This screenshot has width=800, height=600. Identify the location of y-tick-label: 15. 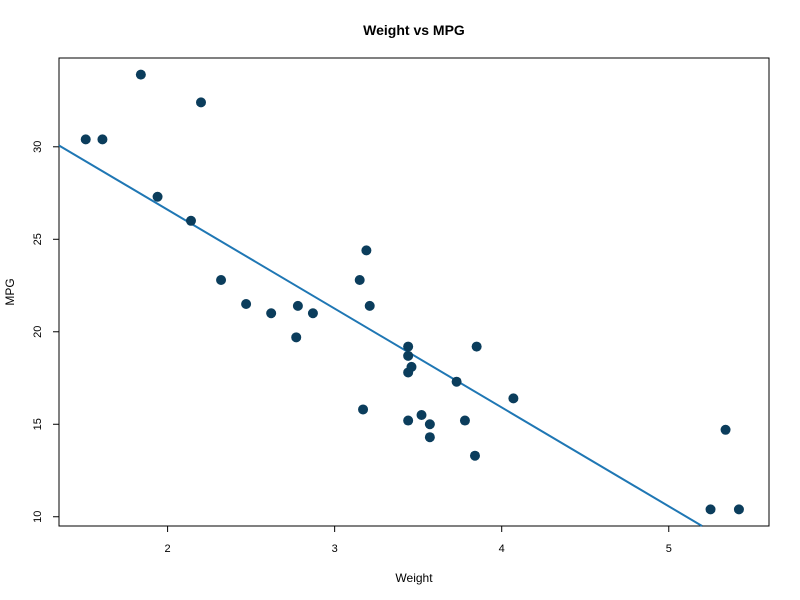
(38, 424).